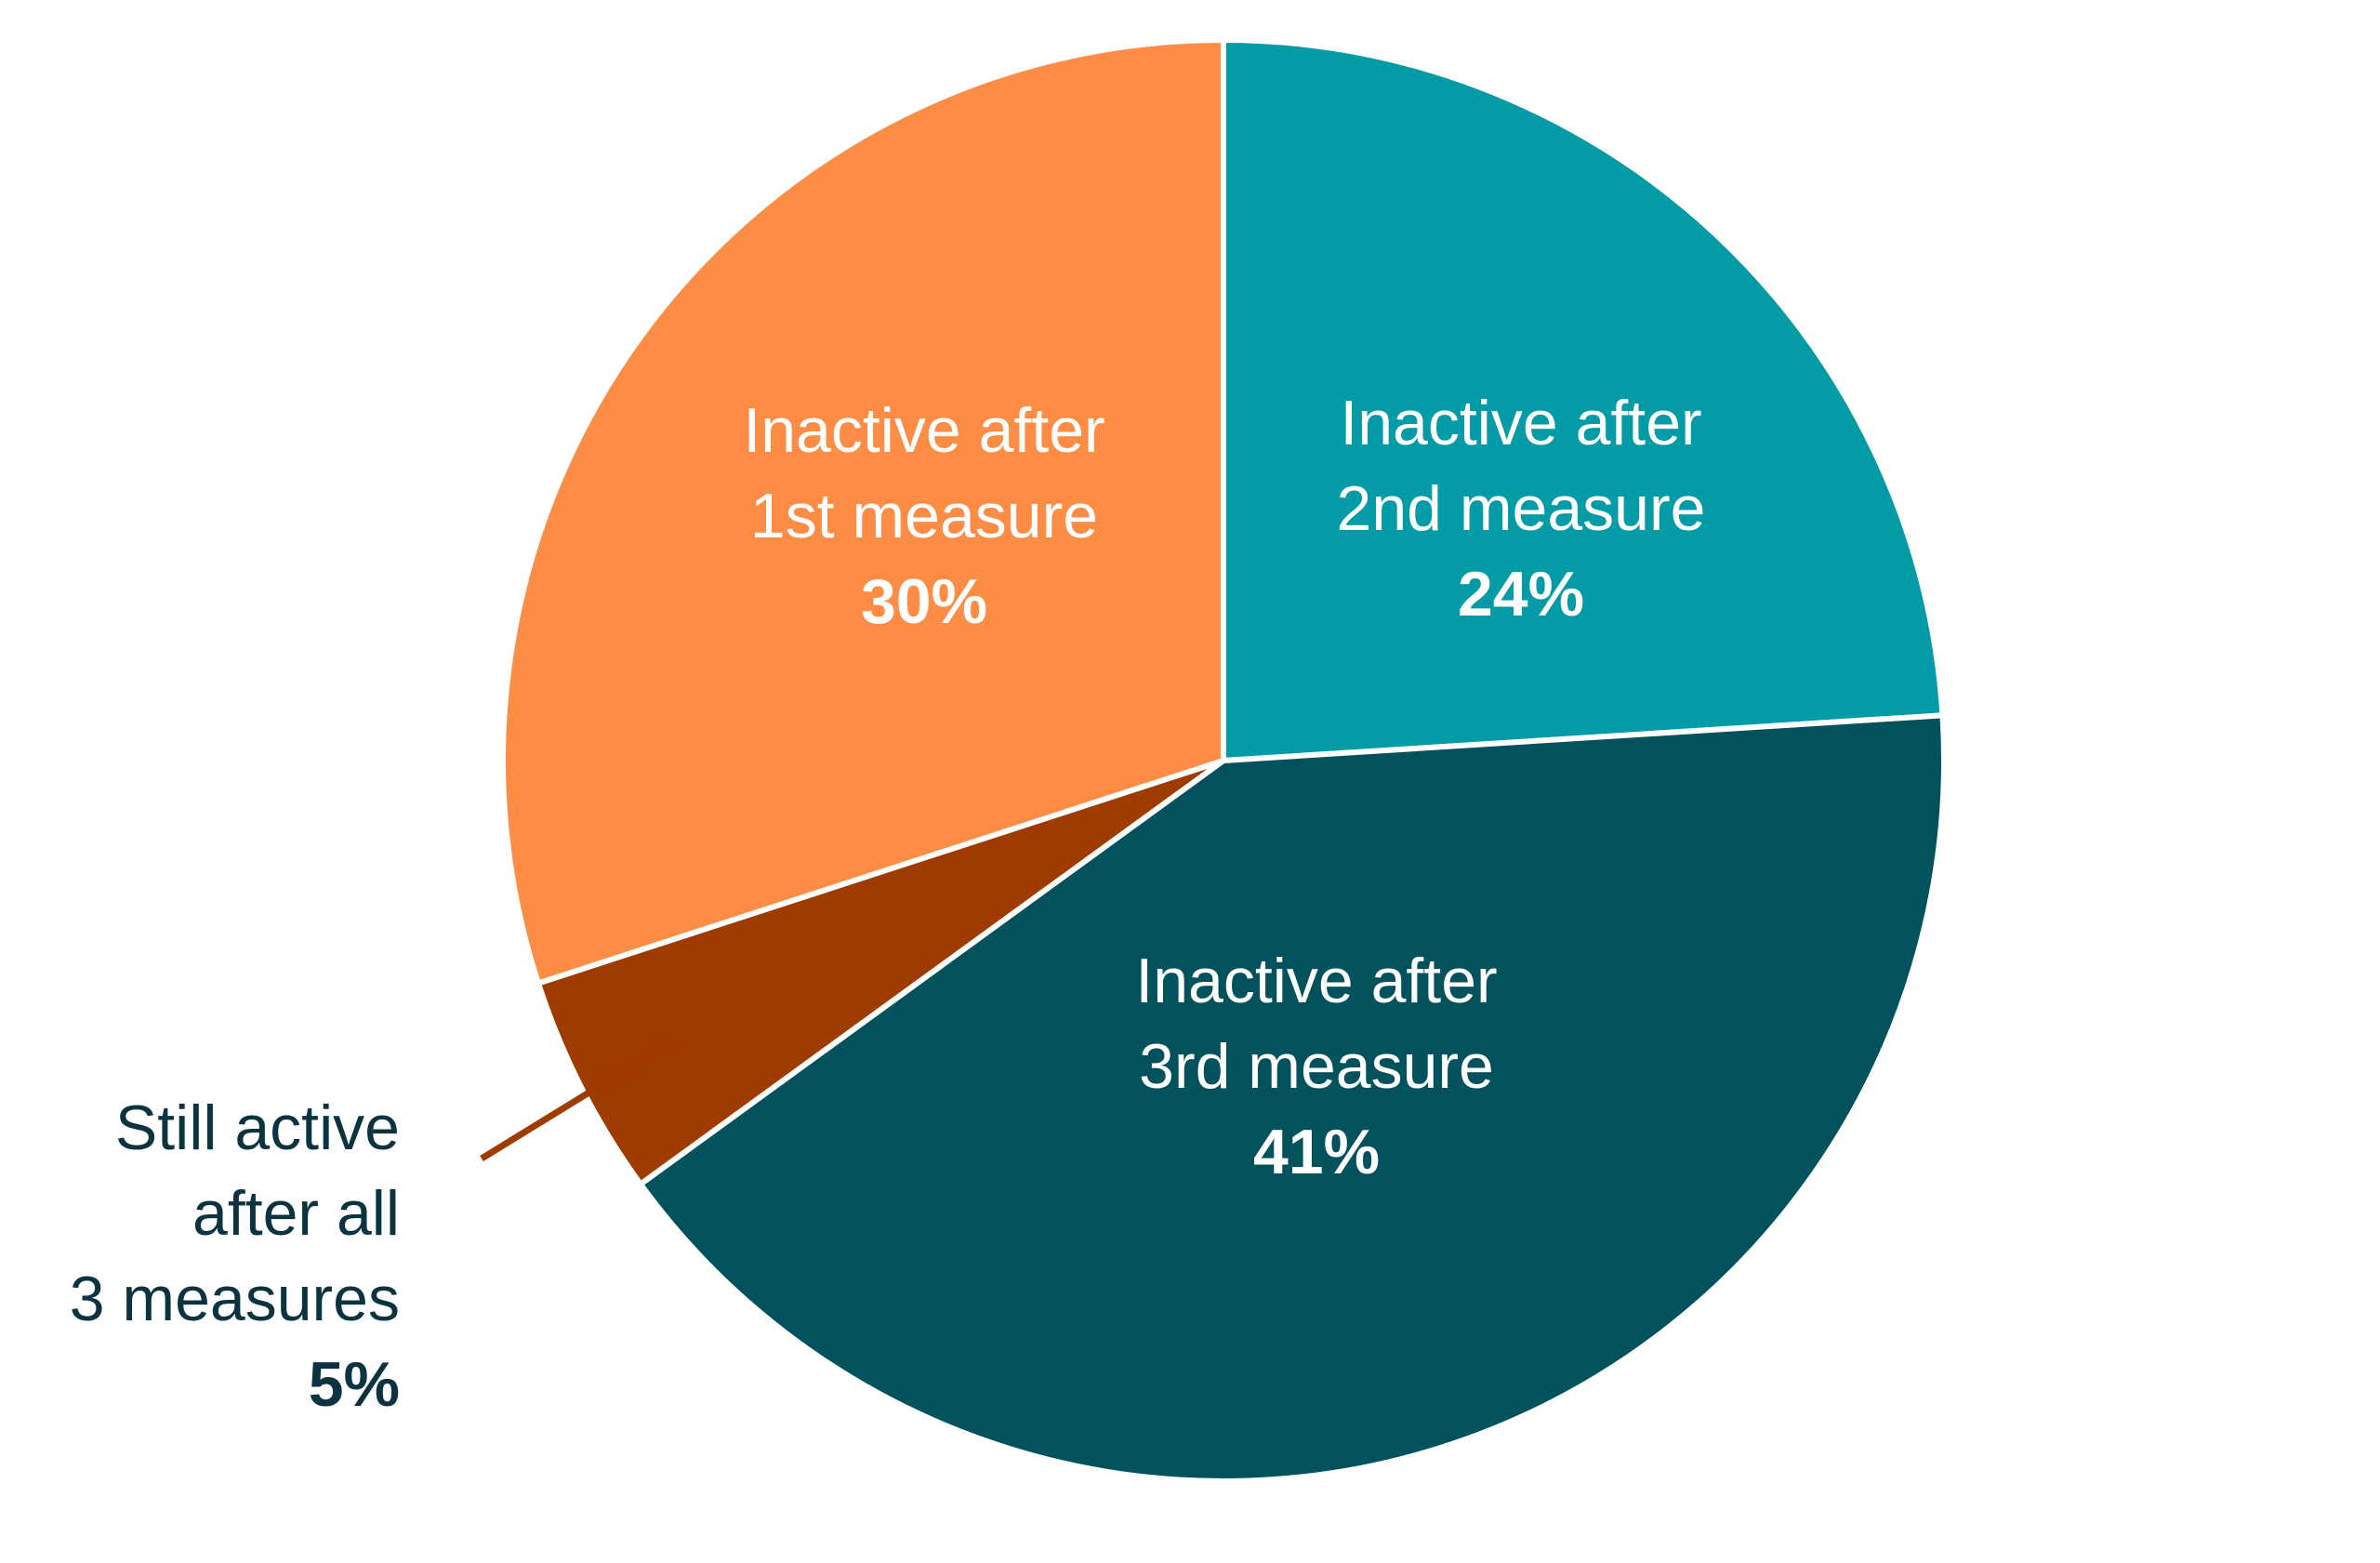 The height and width of the screenshot is (1563, 2380). Describe the element at coordinates (1520, 423) in the screenshot. I see `slice-label-1-line-1: Inactive after` at that location.